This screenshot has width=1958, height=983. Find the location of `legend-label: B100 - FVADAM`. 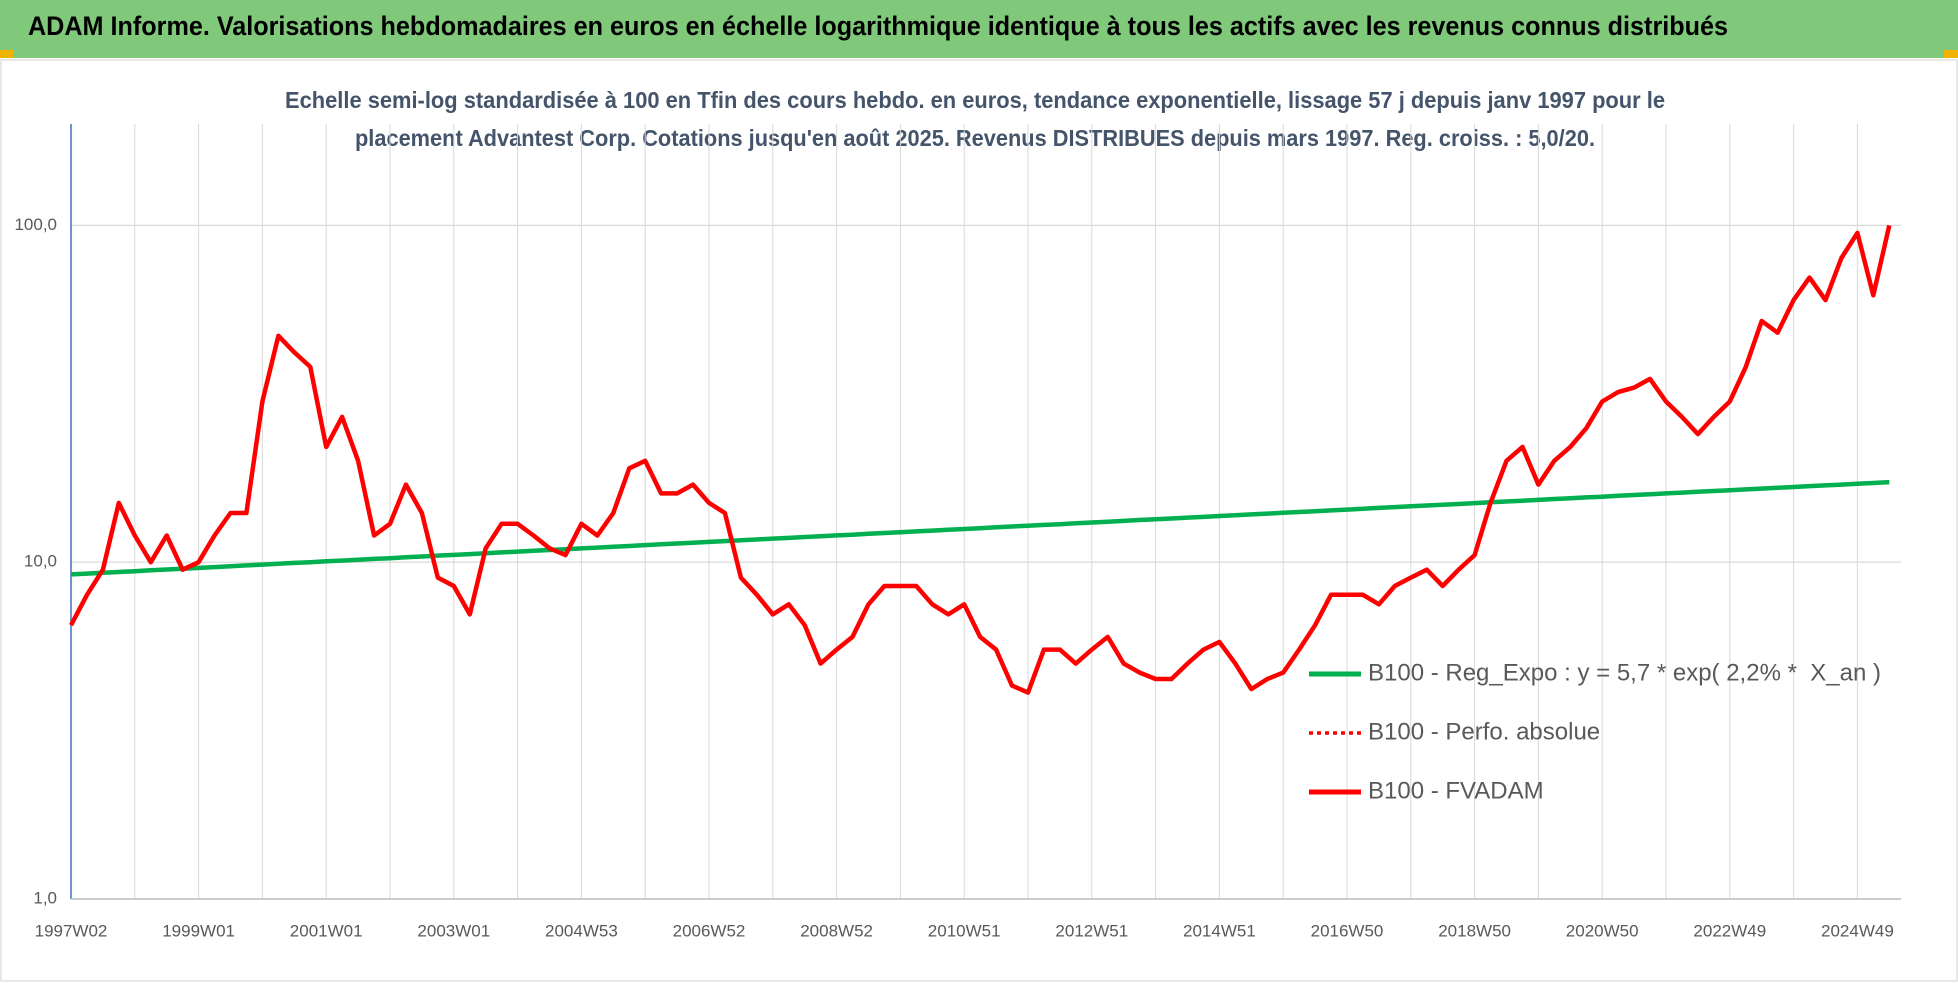

legend-label: B100 - FVADAM is located at coordinates (1456, 790).